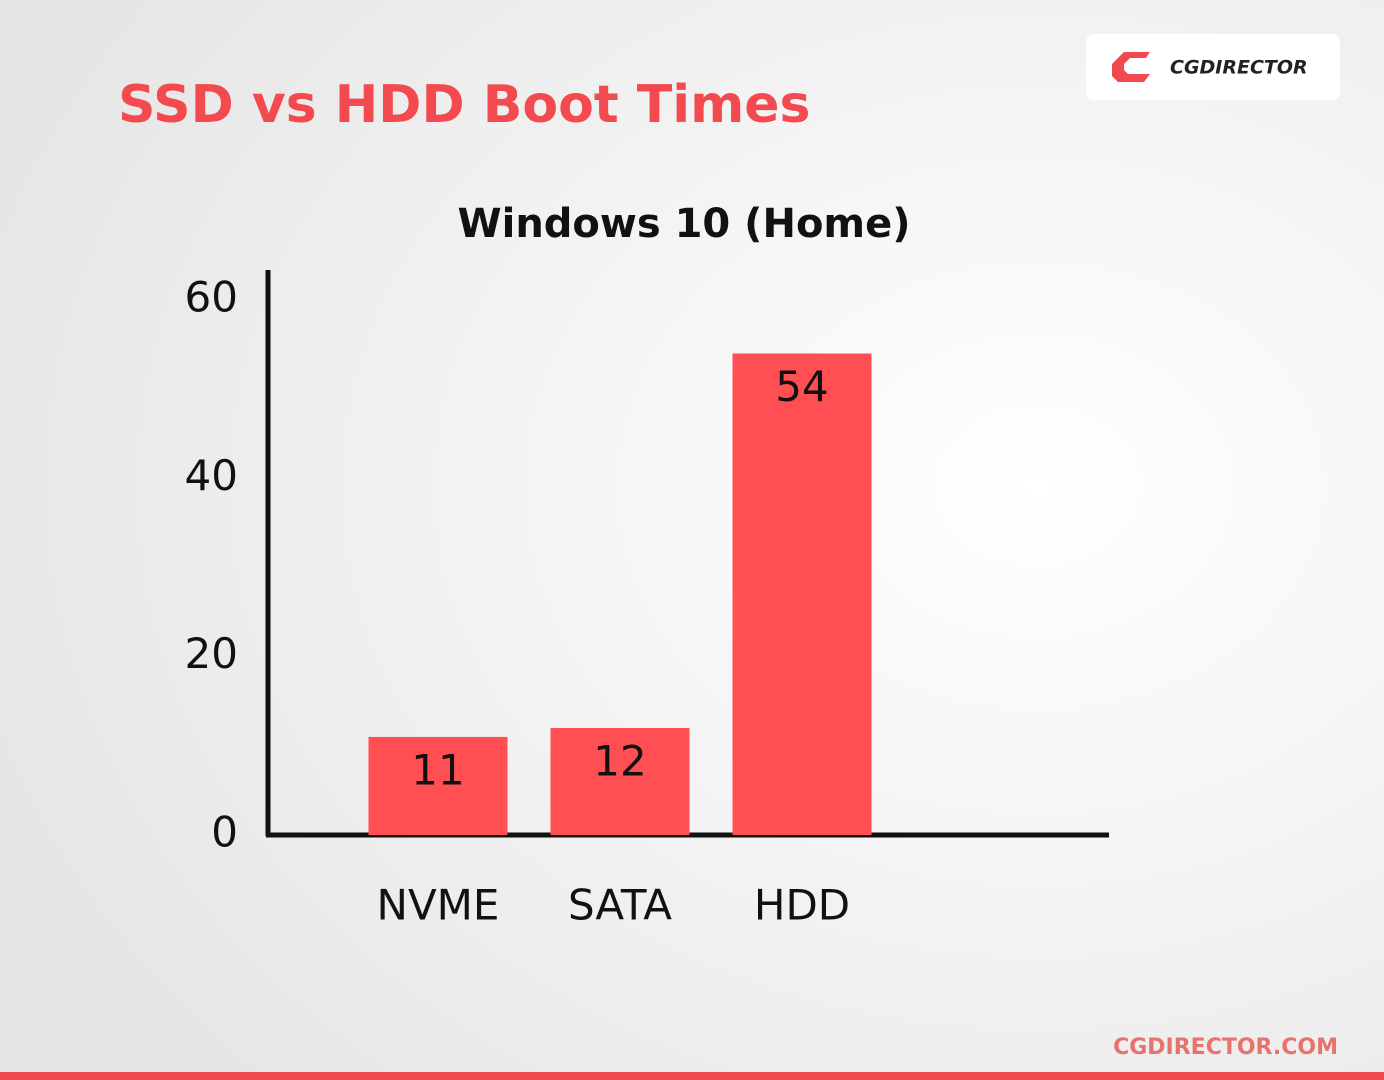 Image resolution: width=1384 pixels, height=1080 pixels. I want to click on data-label: 11, so click(437, 769).